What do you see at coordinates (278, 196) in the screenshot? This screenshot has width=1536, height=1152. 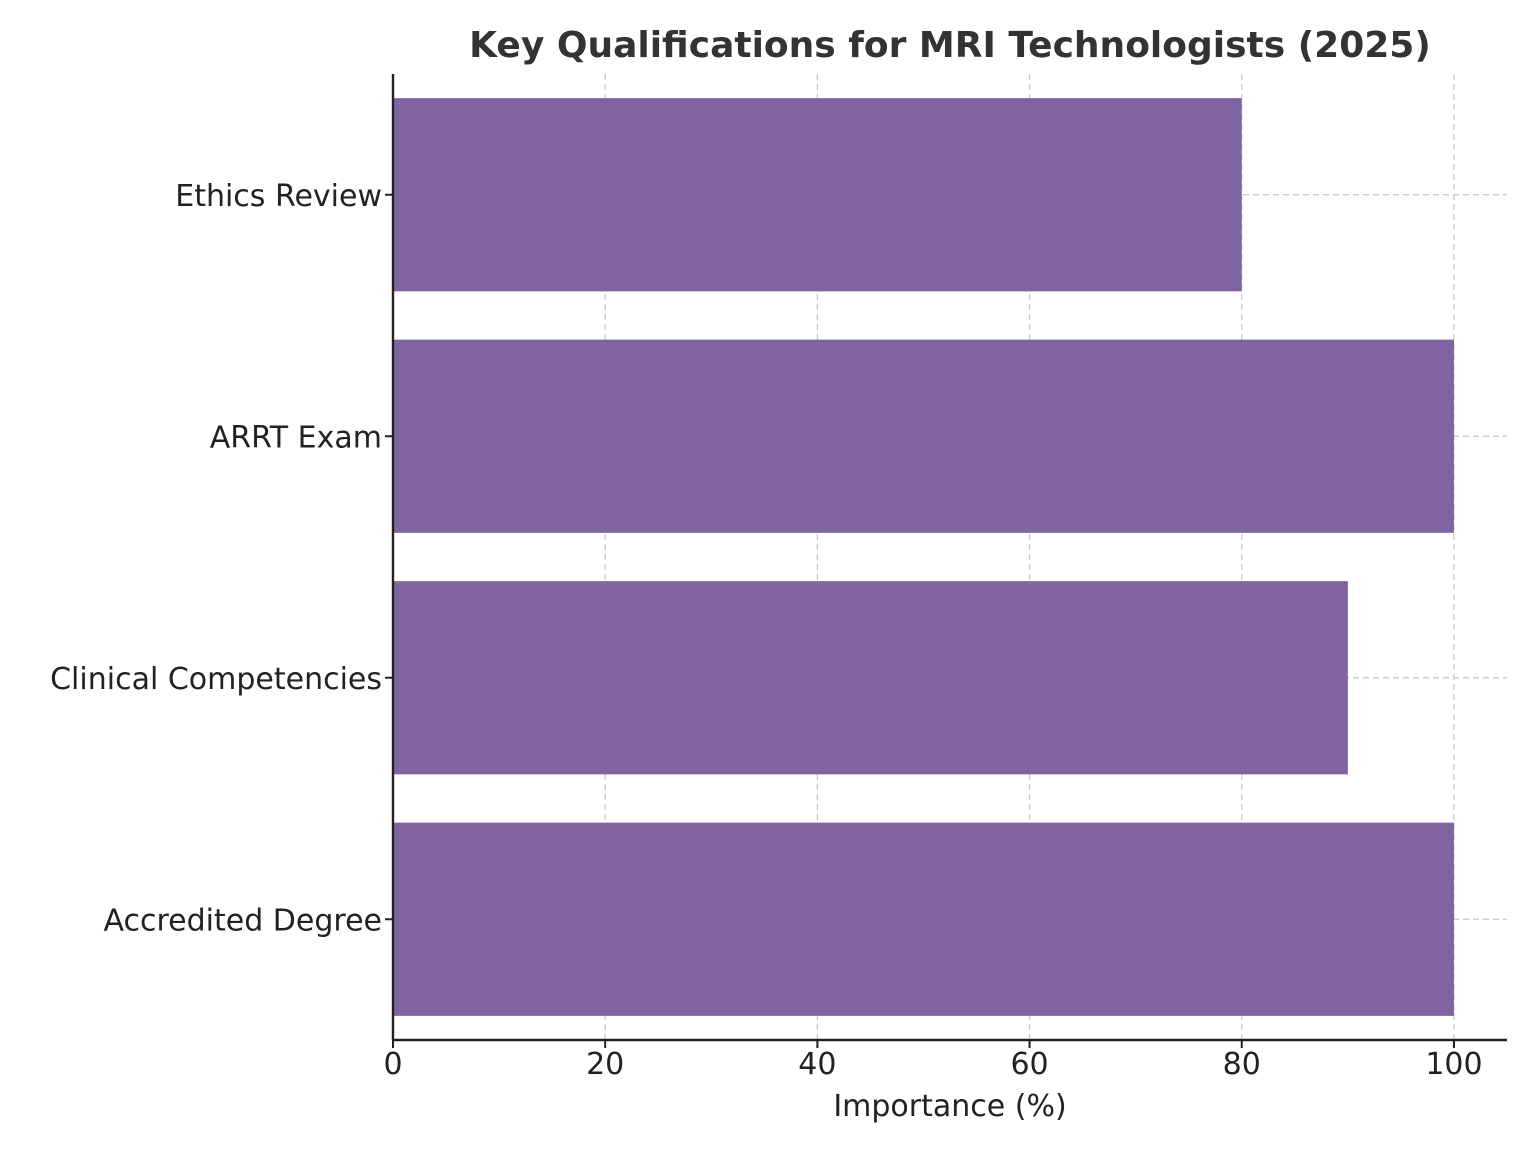 I see `y-tick-label: Ethics Review` at bounding box center [278, 196].